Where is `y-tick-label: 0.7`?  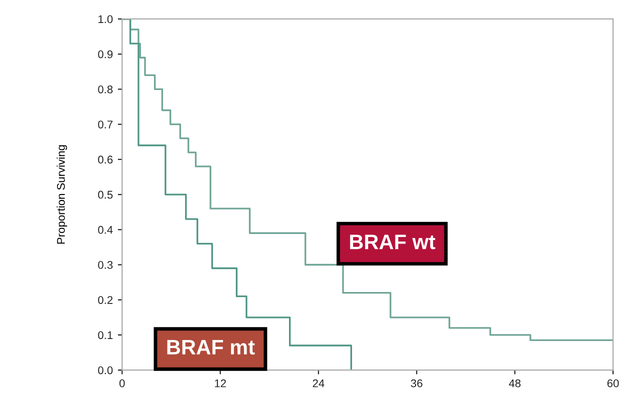 y-tick-label: 0.7 is located at coordinates (105, 124).